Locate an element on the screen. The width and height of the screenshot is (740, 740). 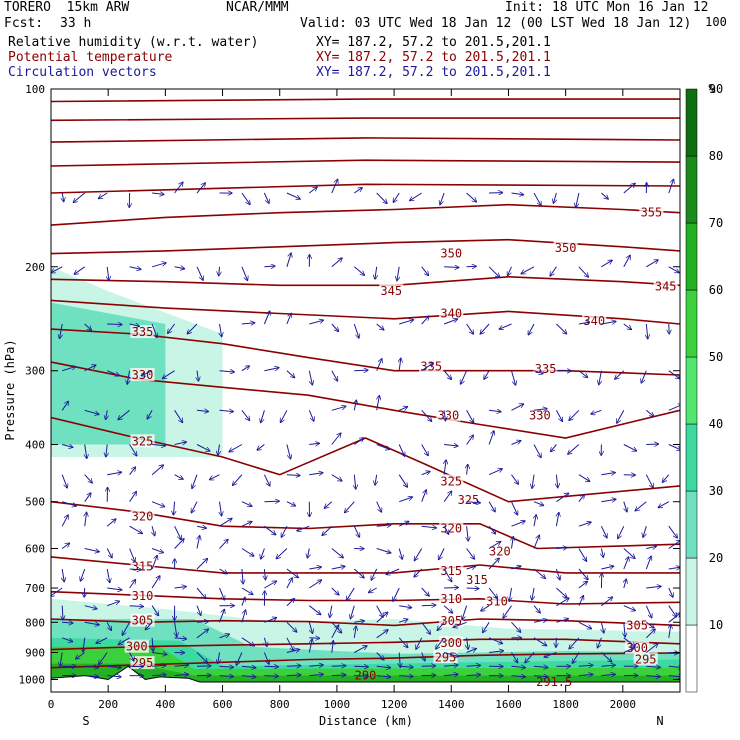
colorbar-label: 10 is located at coordinates (716, 625).